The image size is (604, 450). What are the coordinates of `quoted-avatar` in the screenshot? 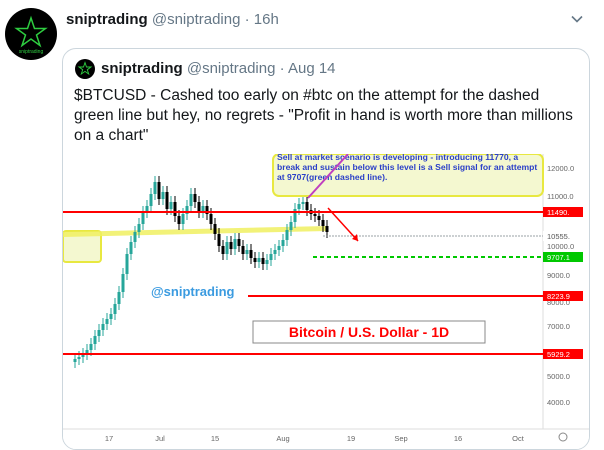 It's located at (85, 69).